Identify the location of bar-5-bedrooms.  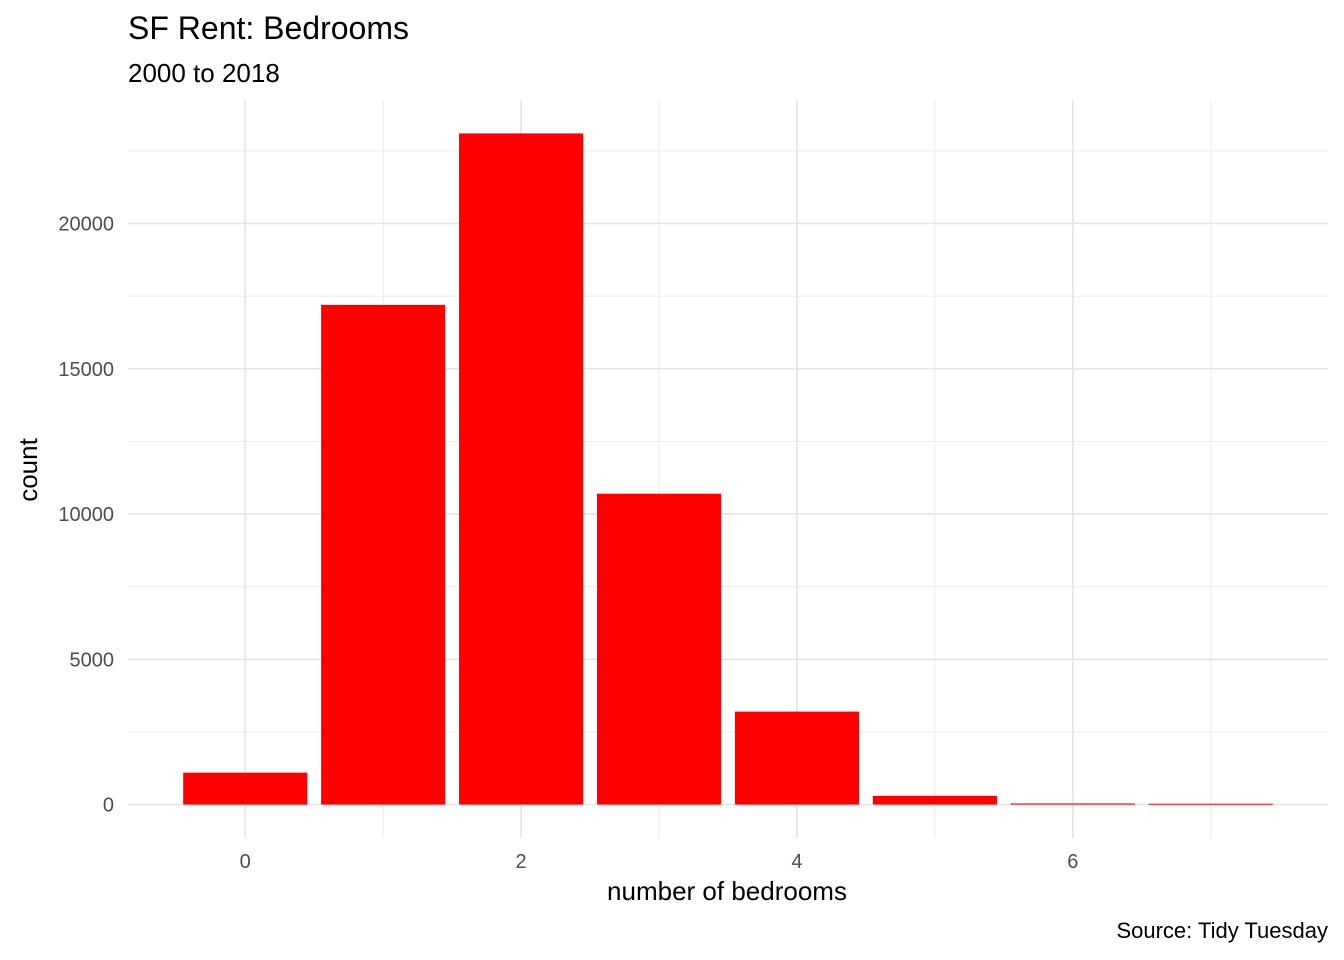
(934, 800).